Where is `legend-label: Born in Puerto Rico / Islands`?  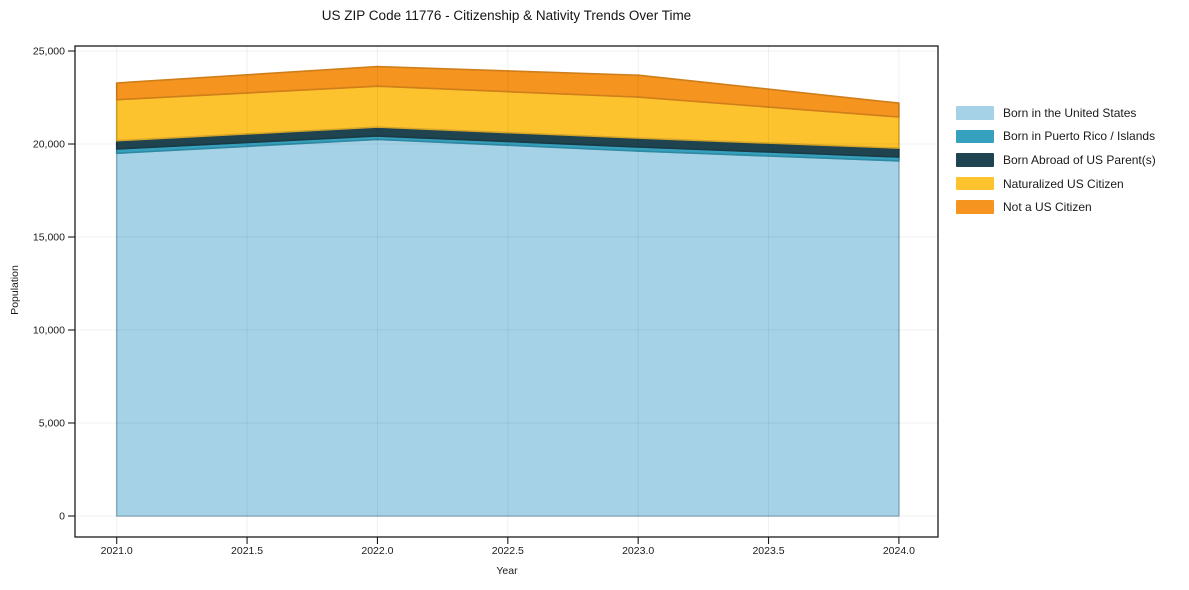
legend-label: Born in Puerto Rico / Islands is located at coordinates (1079, 136).